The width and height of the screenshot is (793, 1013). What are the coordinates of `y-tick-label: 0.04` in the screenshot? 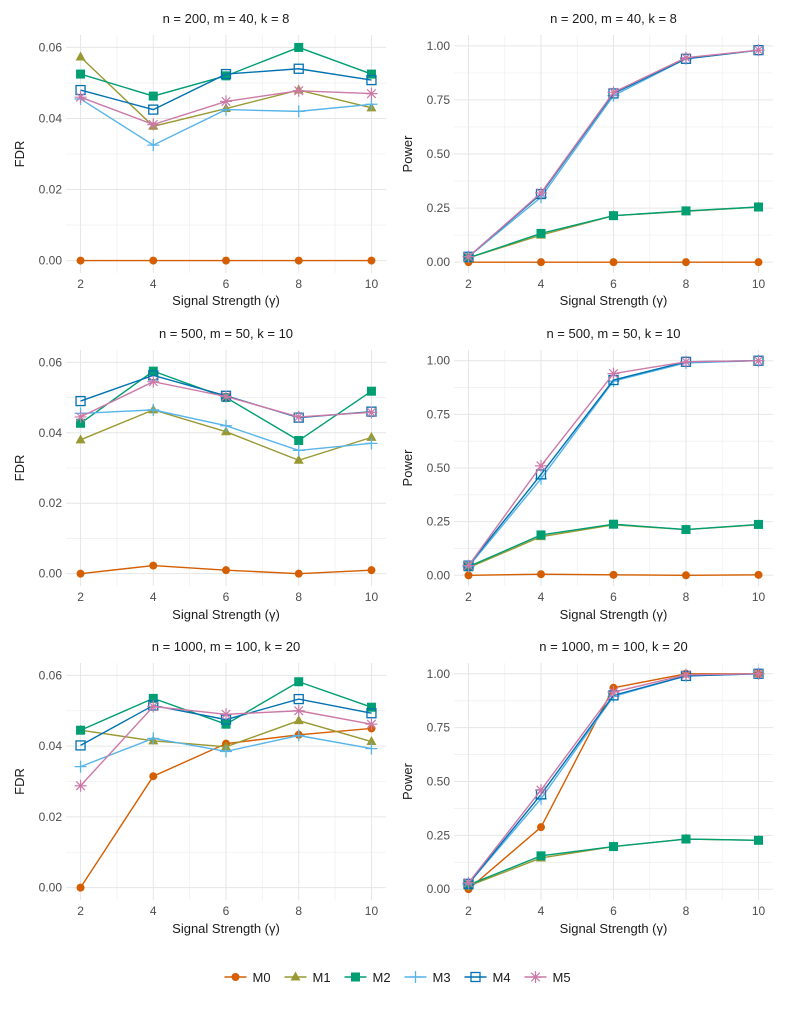 It's located at (51, 746).